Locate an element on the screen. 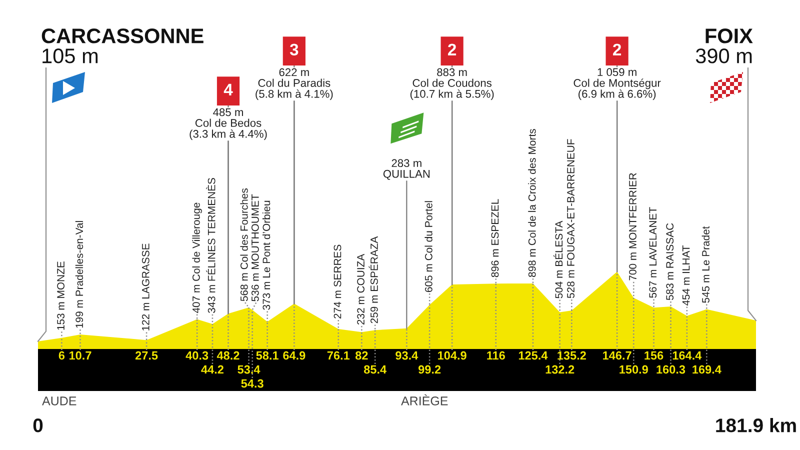 The height and width of the screenshot is (450, 800). annotation: 93.4 is located at coordinates (407, 355).